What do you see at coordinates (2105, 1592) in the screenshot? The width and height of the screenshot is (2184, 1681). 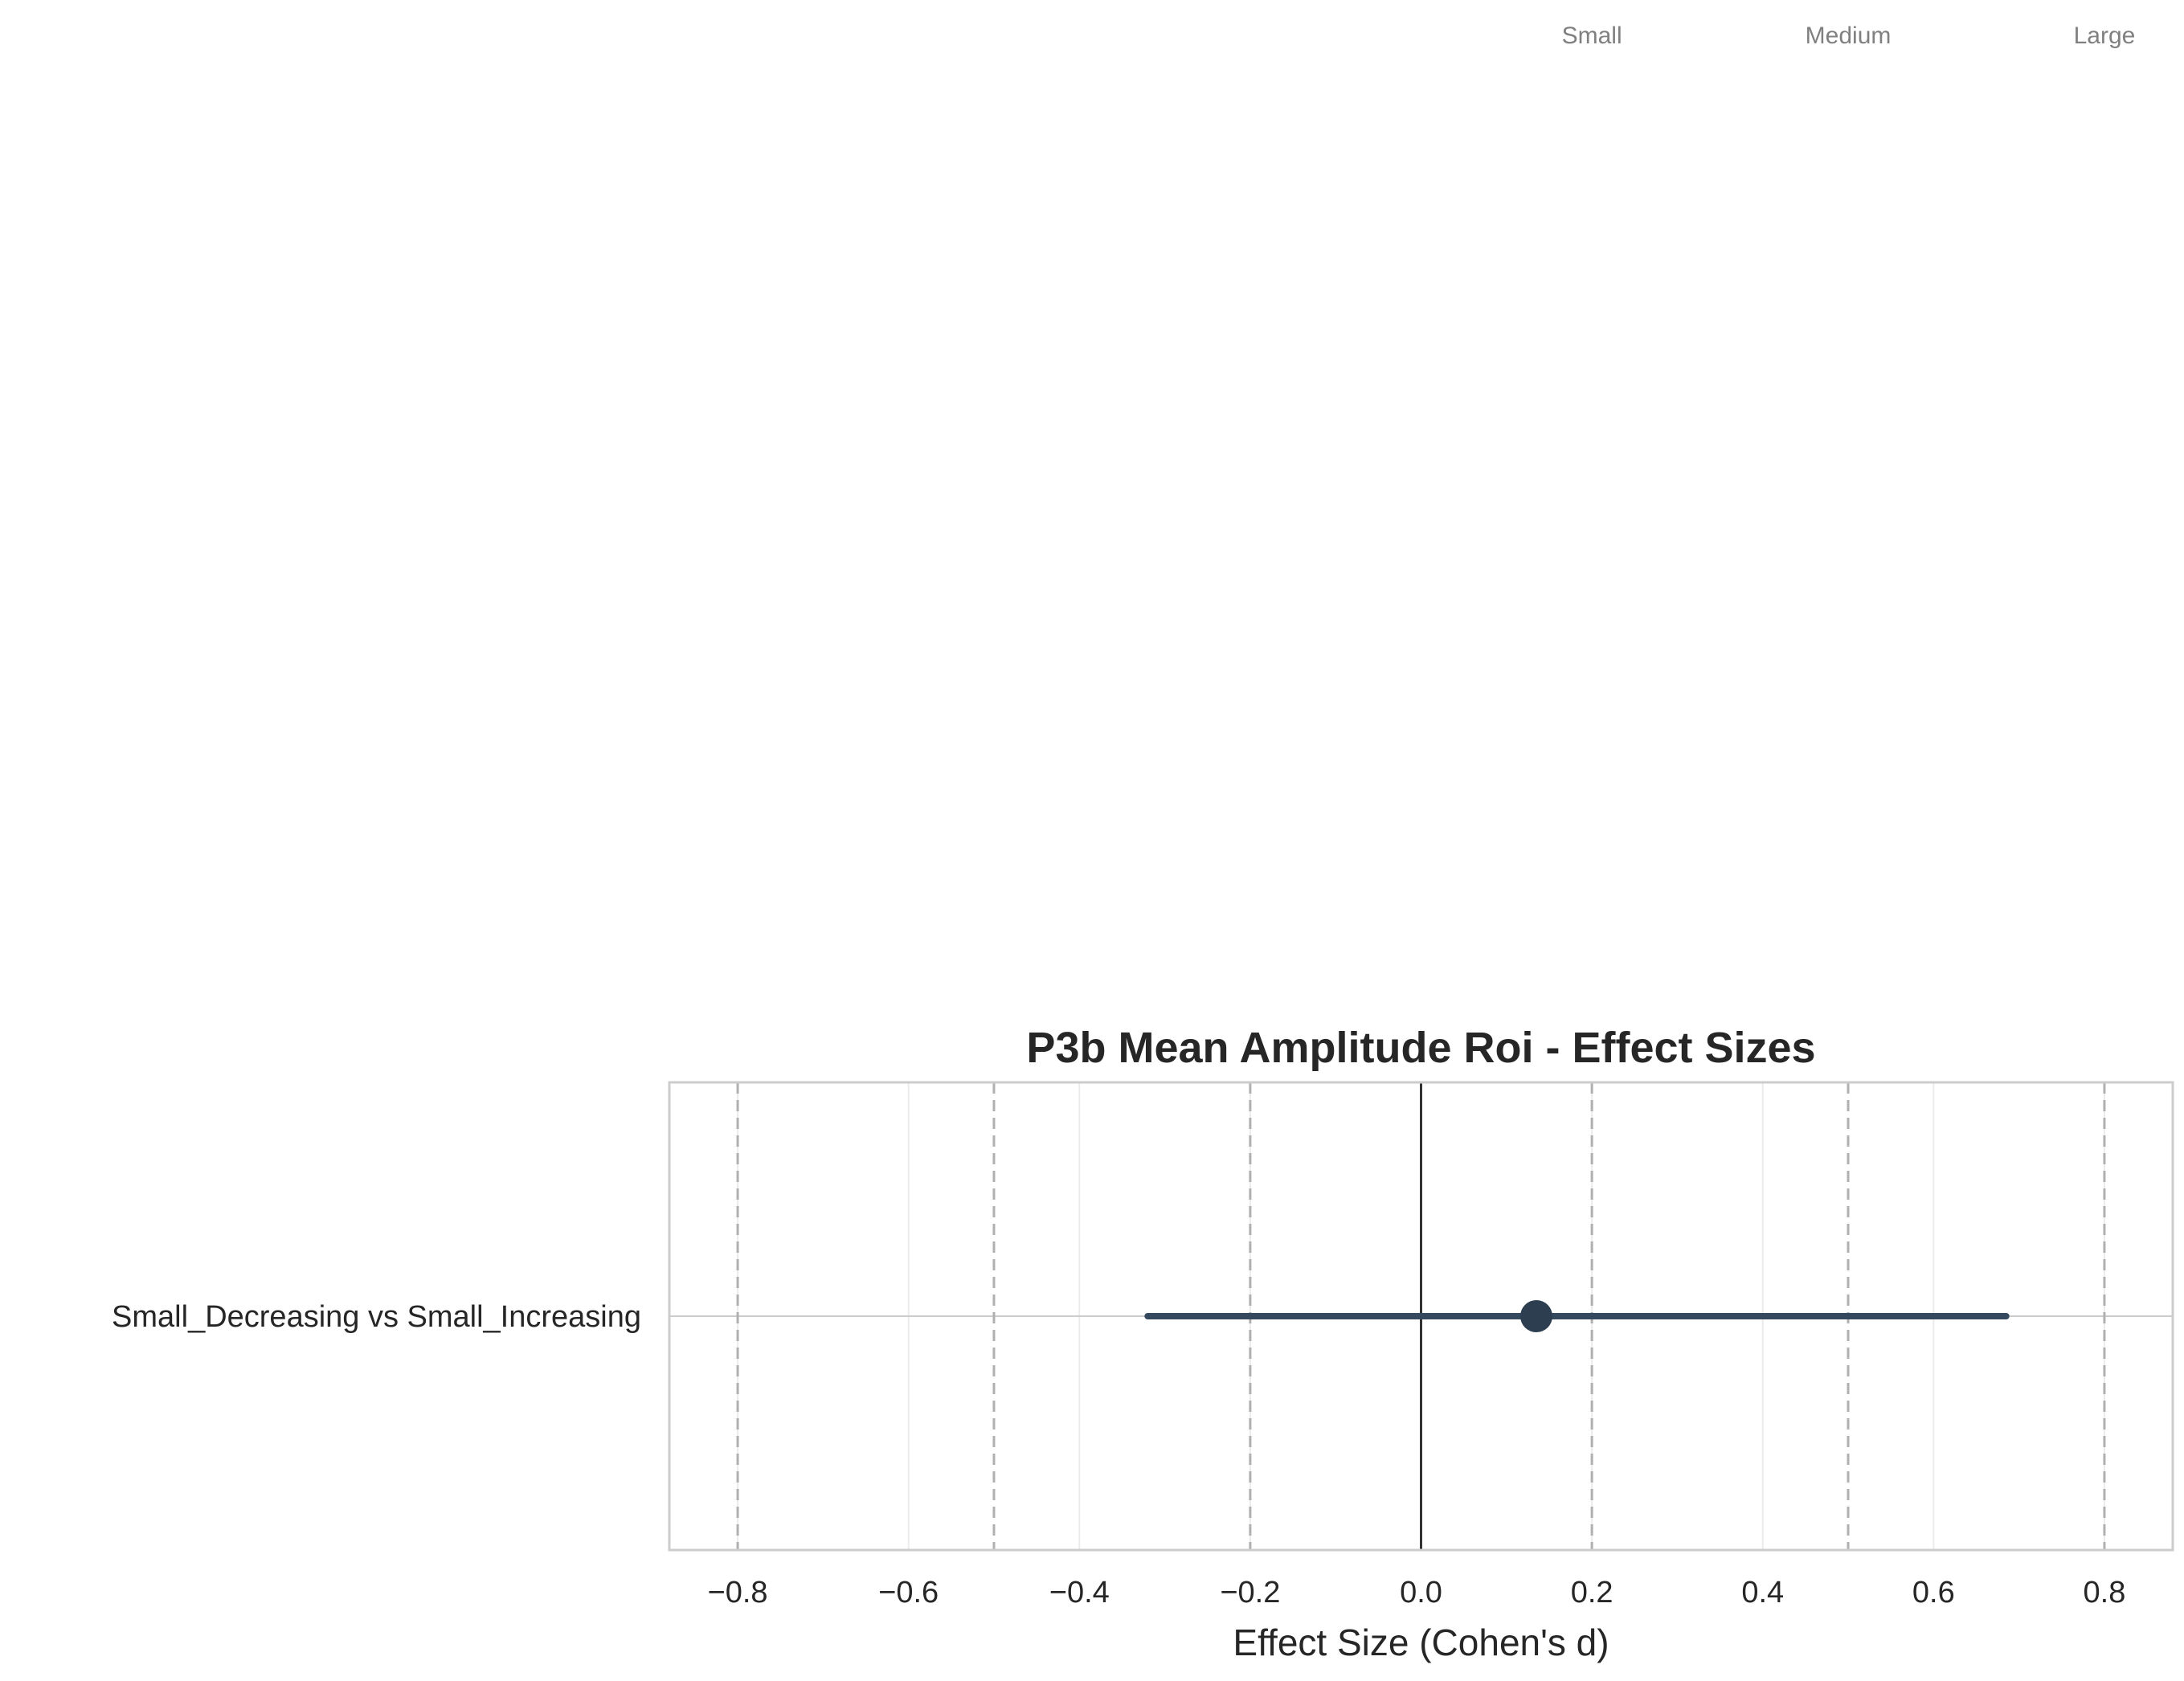 I see `x-tick-label: 0.8` at bounding box center [2105, 1592].